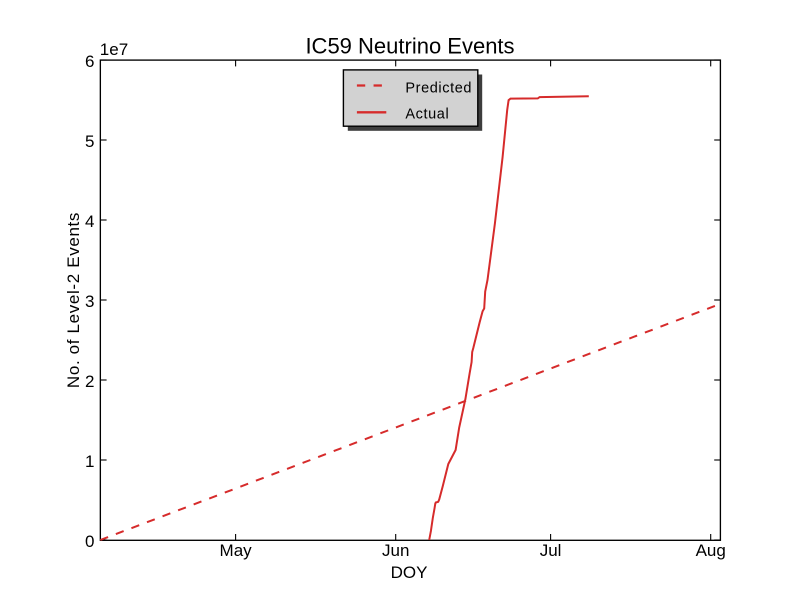  Describe the element at coordinates (89, 141) in the screenshot. I see `svg-text: 5` at that location.